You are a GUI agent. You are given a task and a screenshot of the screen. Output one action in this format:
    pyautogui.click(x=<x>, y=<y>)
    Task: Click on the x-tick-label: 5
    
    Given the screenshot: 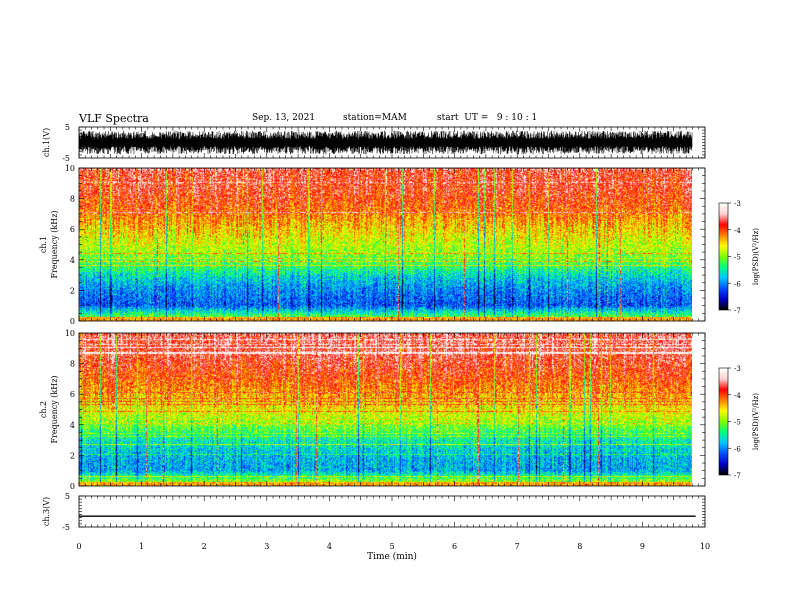 What is the action you would take?
    pyautogui.click(x=391, y=546)
    